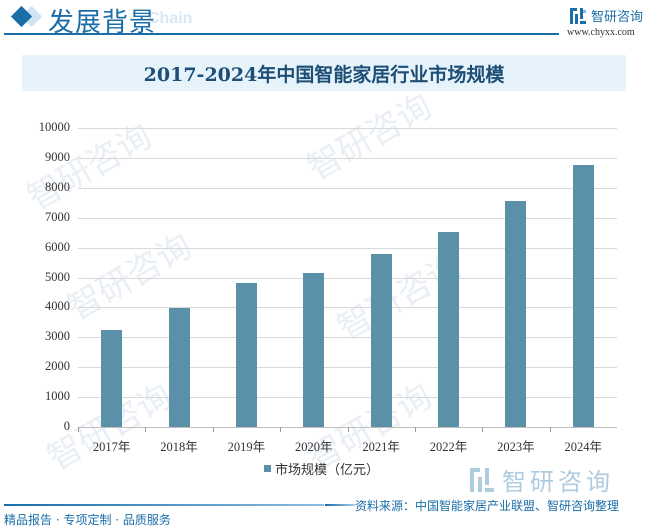  I want to click on y-tick-label: 2000, so click(57, 366).